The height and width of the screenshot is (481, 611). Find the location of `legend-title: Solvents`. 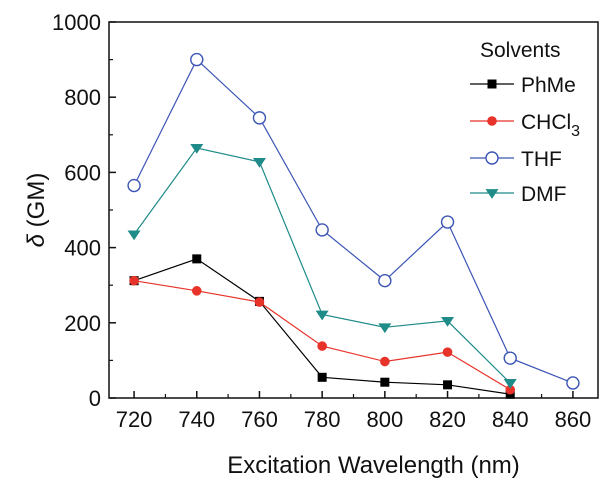

legend-title: Solvents is located at coordinates (520, 50).